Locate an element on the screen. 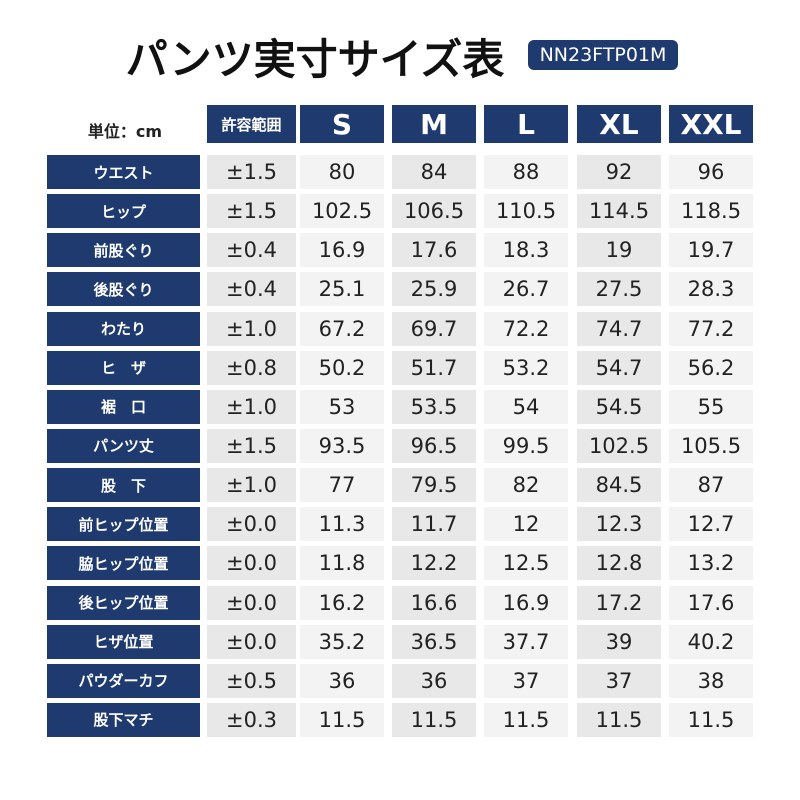 The image size is (800, 800). row-label: 裾 口 is located at coordinates (123, 406).